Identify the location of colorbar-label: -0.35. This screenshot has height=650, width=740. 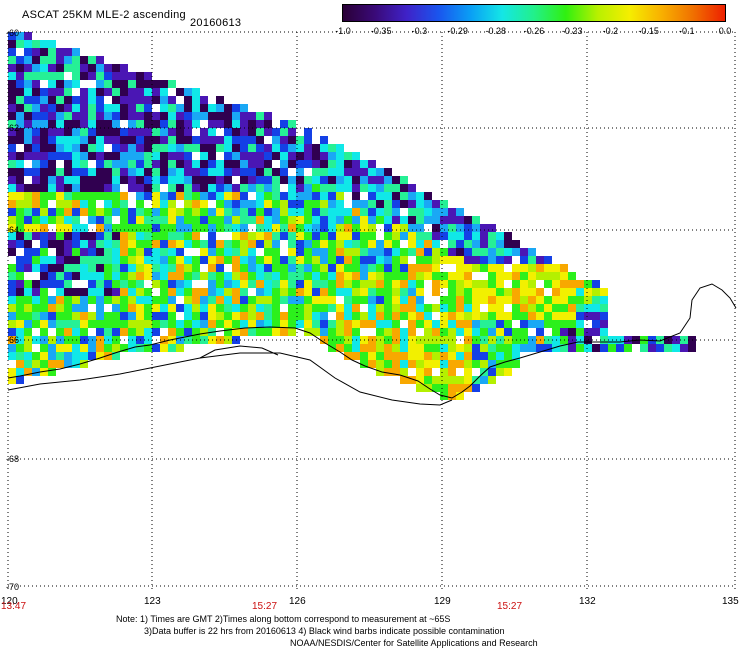
(381, 31).